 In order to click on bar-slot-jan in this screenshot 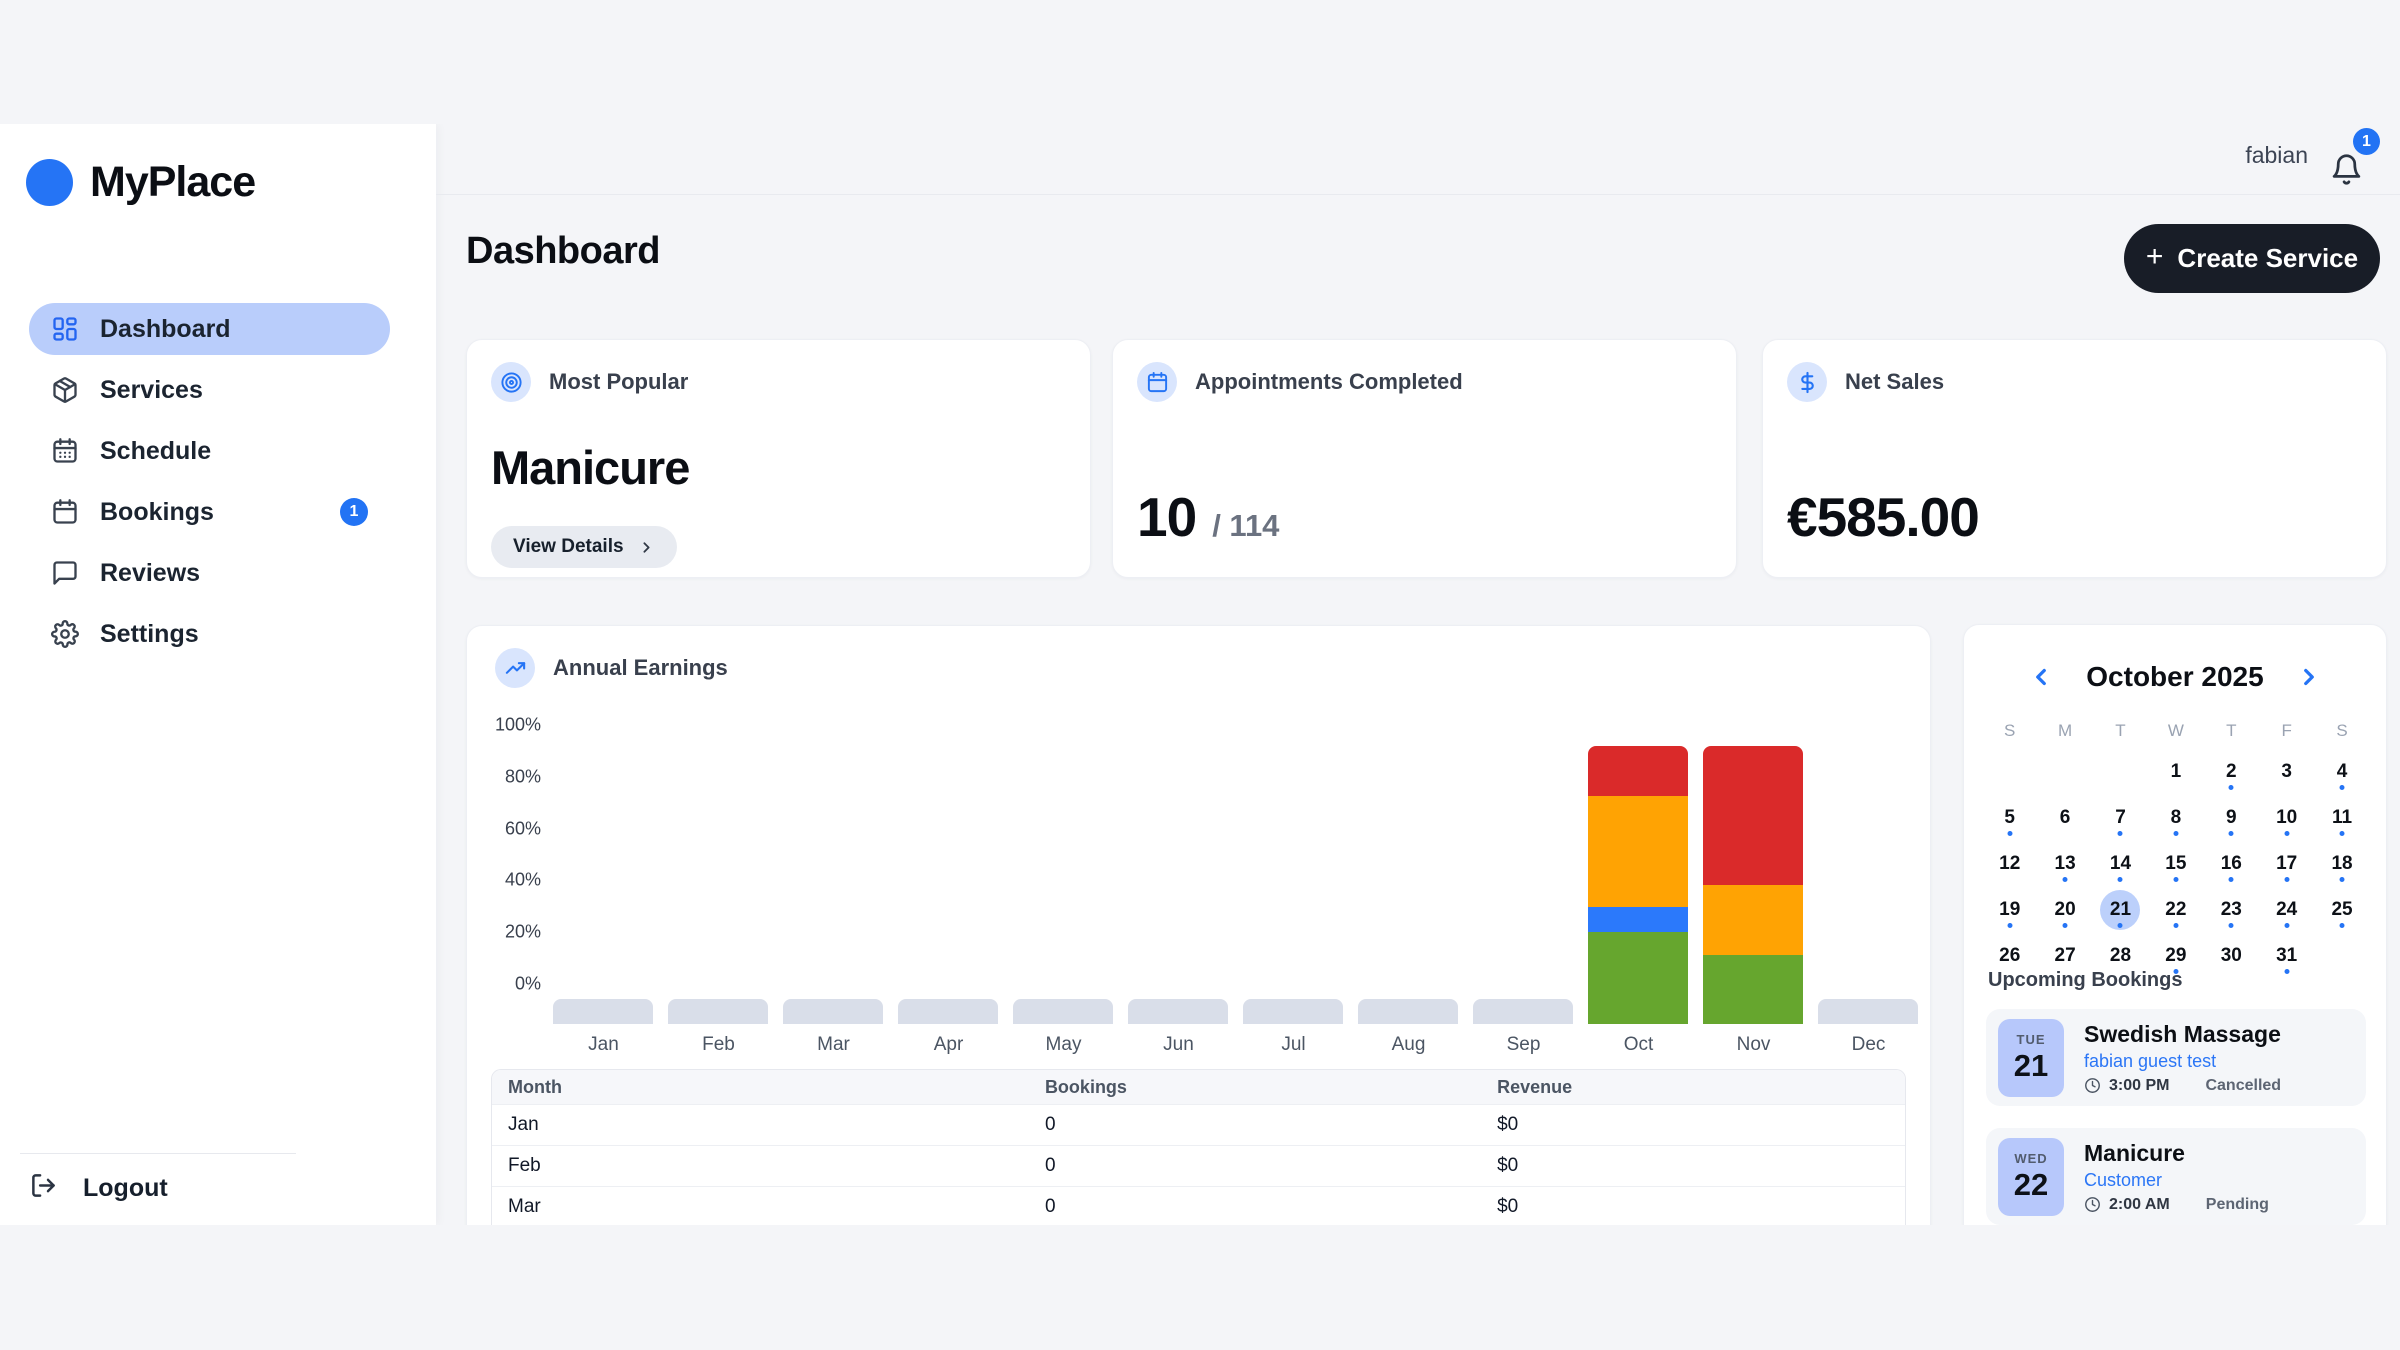, I will do `click(603, 825)`.